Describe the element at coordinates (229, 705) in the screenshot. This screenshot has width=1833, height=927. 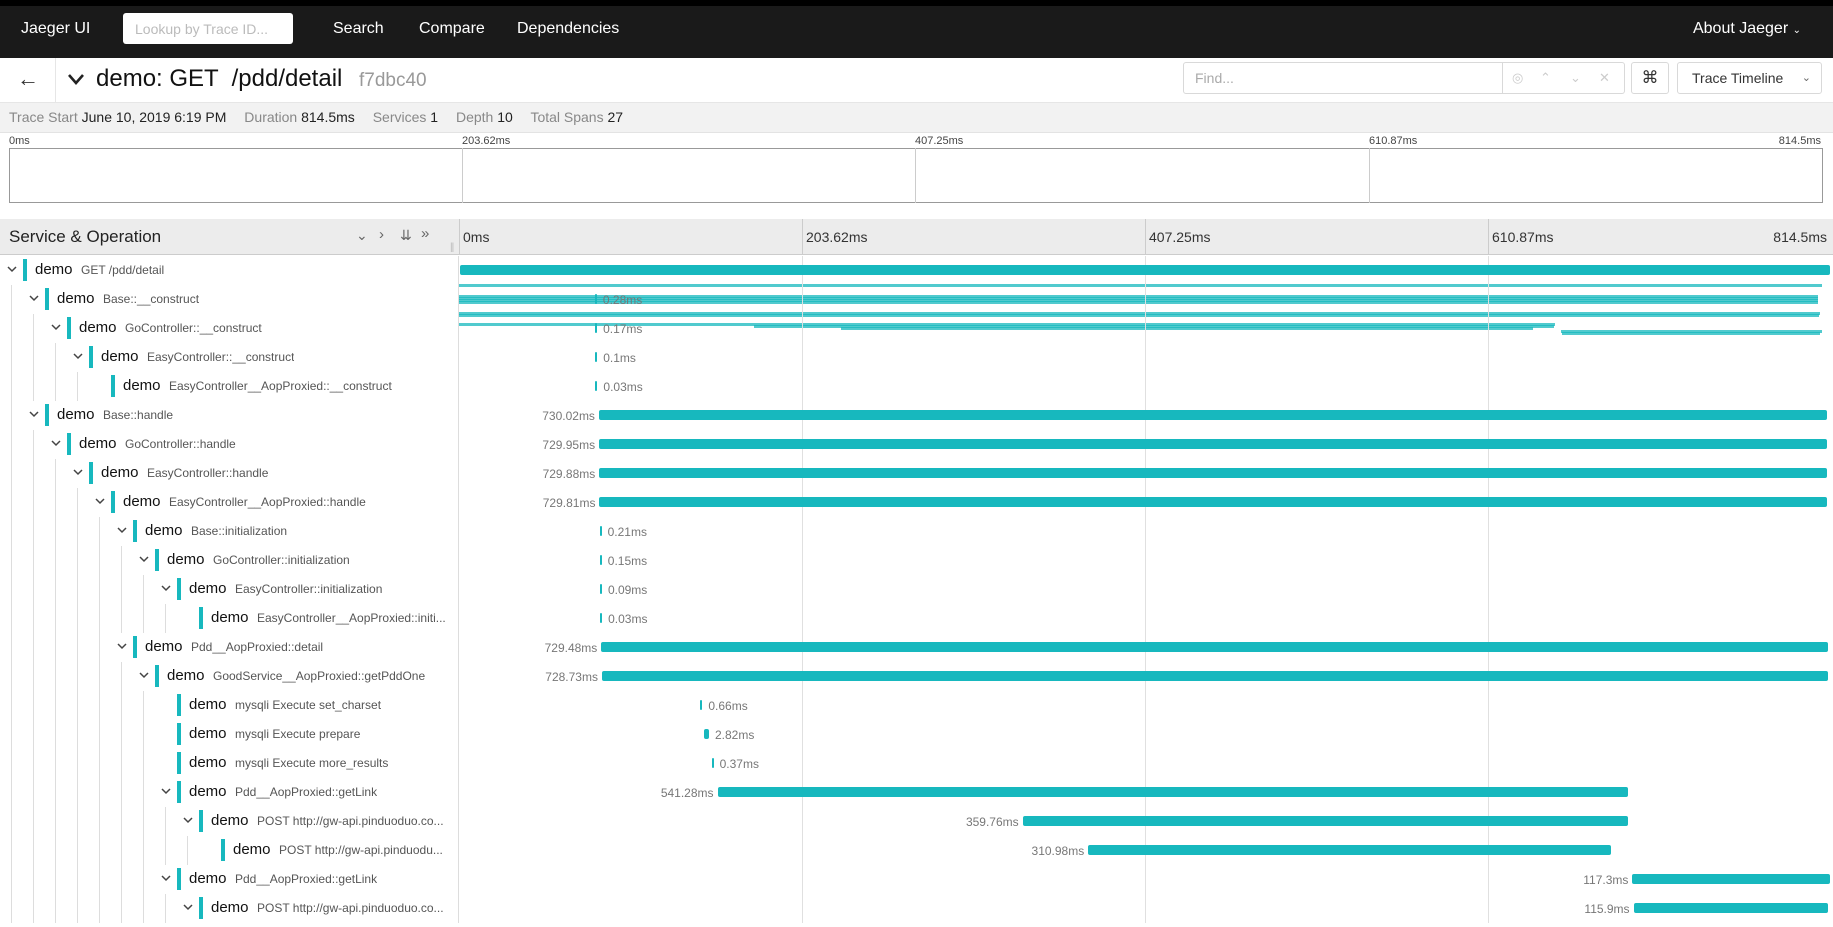
I see `span-name-cell: demo mysqli Execute set_charset` at that location.